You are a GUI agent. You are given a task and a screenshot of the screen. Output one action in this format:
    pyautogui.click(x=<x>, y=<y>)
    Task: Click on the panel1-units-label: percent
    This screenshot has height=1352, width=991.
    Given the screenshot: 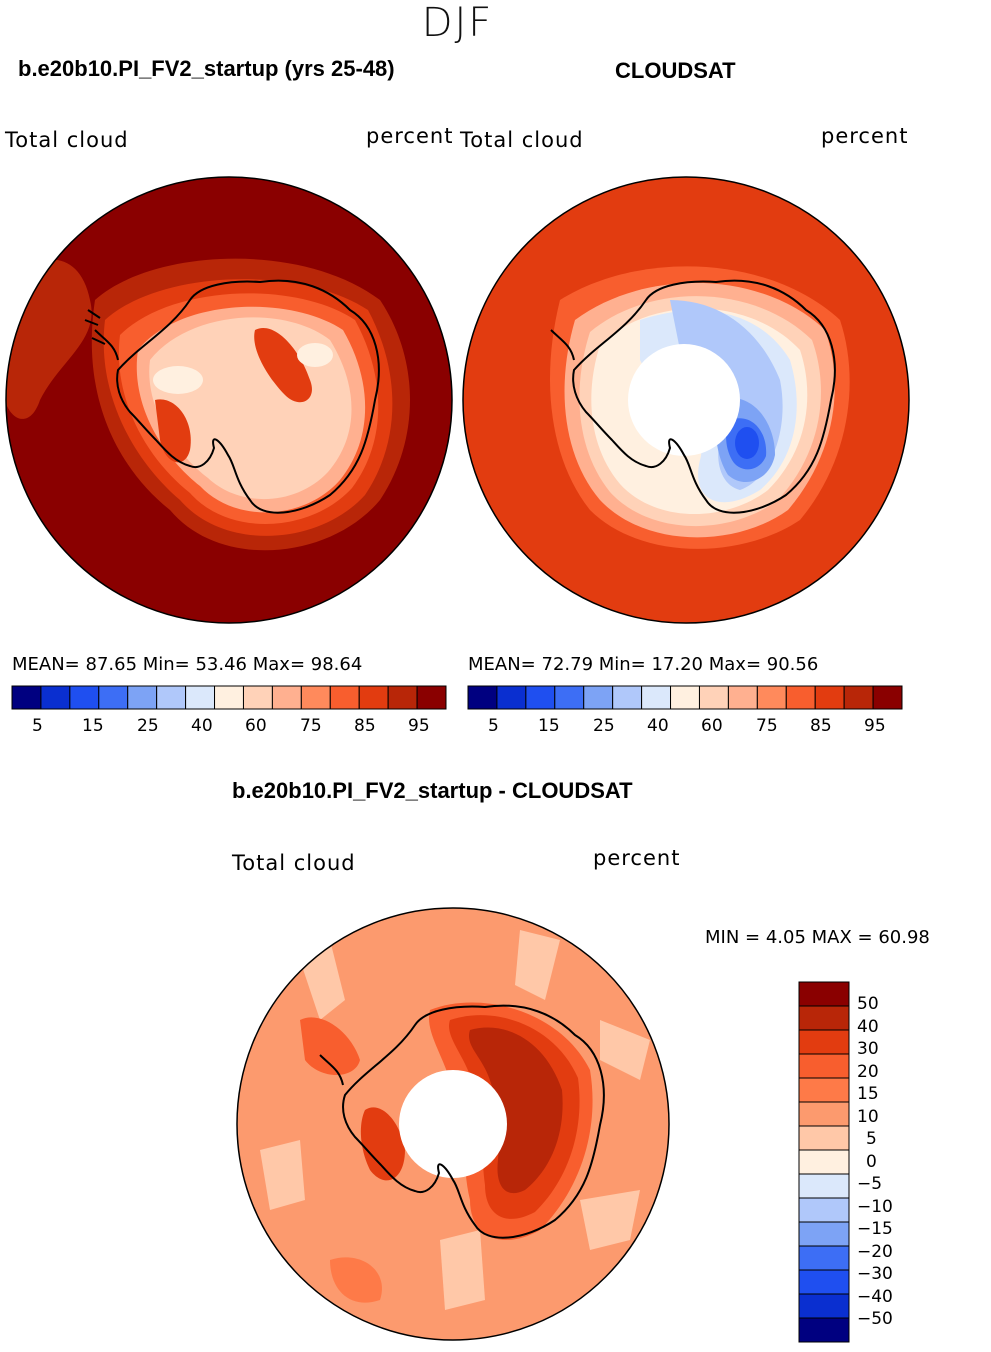 What is the action you would take?
    pyautogui.click(x=410, y=136)
    